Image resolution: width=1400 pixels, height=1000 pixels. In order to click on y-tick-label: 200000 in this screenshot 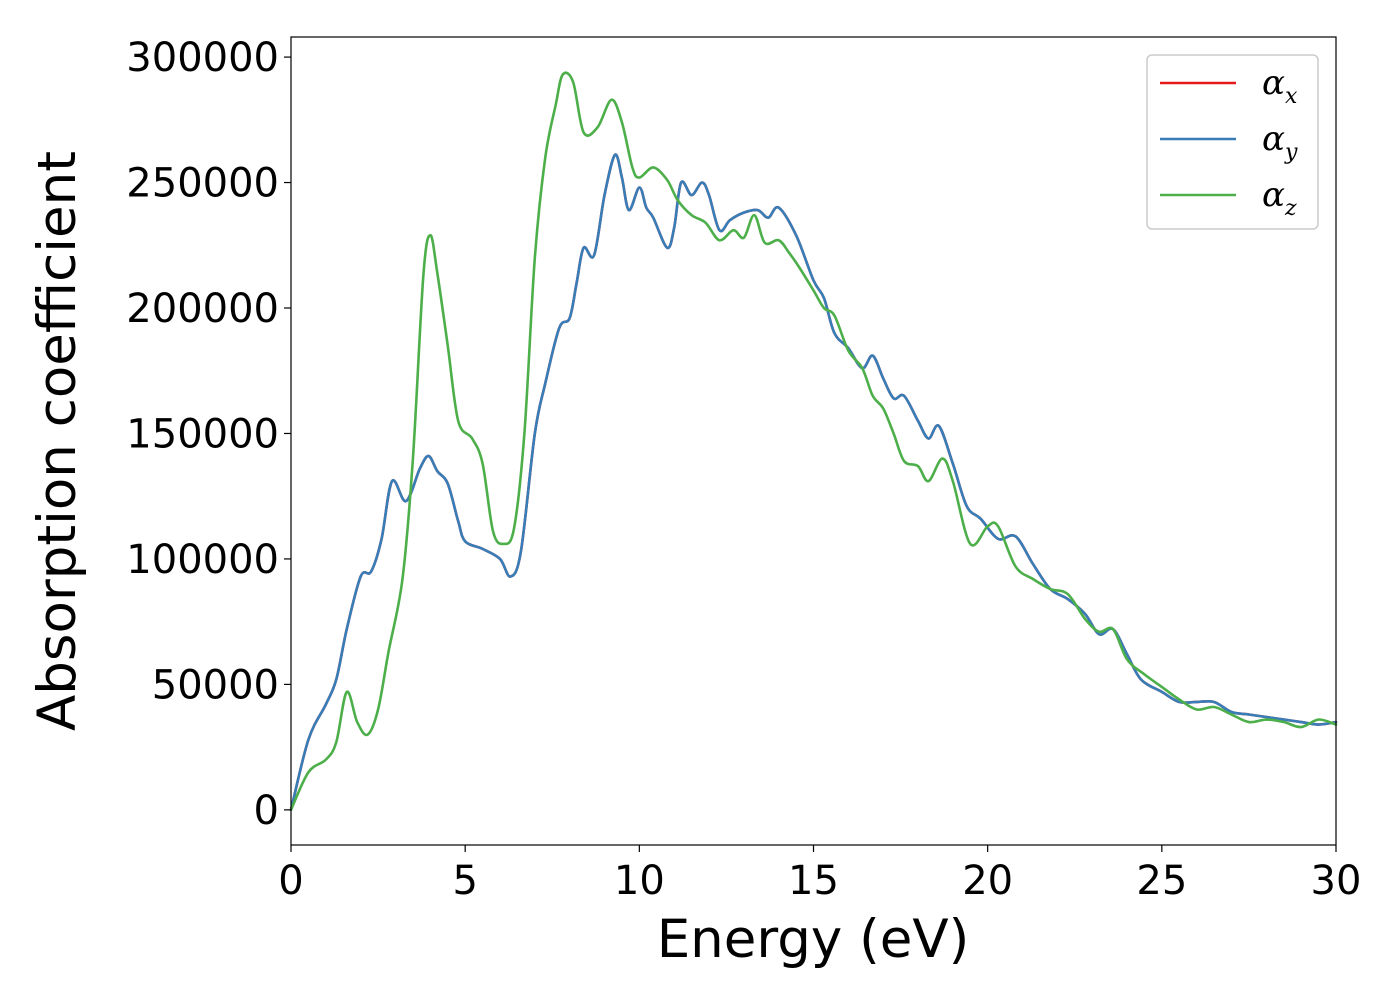, I will do `click(202, 309)`.